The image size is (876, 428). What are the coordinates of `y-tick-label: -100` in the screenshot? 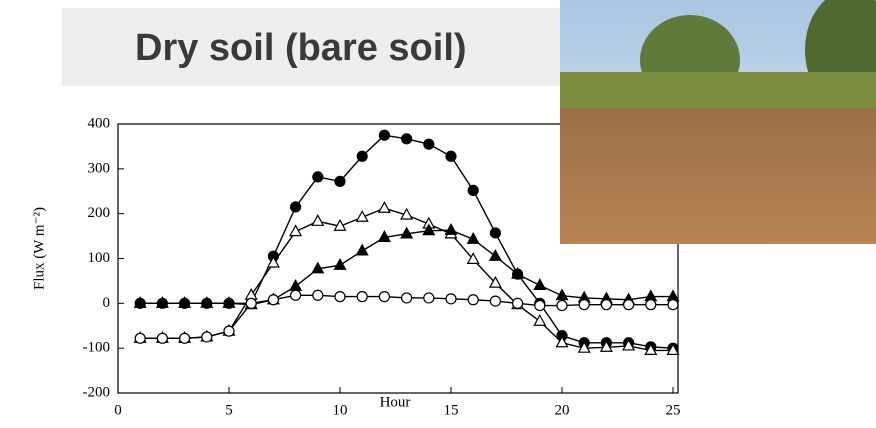 It's located at (97, 348).